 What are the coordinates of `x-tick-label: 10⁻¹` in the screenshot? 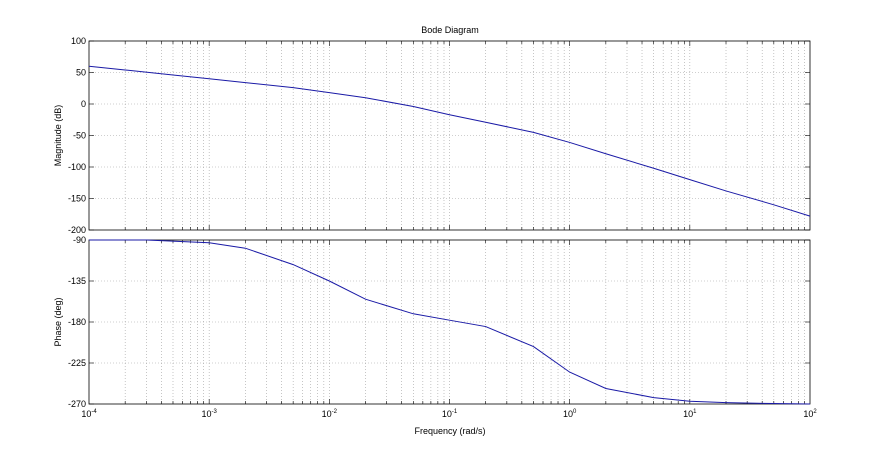 It's located at (450, 414).